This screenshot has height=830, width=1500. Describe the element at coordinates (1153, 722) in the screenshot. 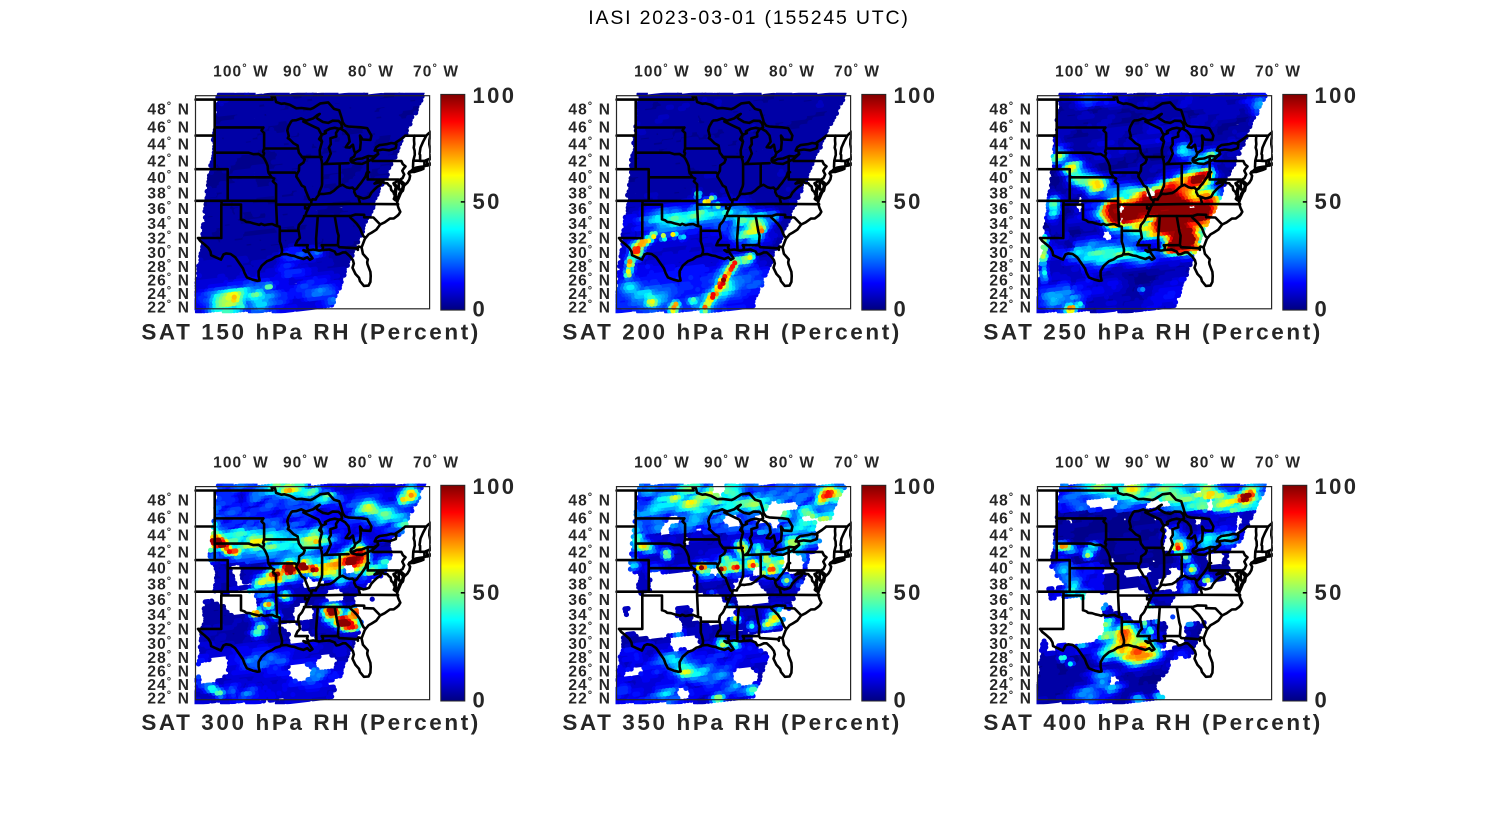

I see `svg-text: SAT 400 hPa RH (Percent)` at that location.